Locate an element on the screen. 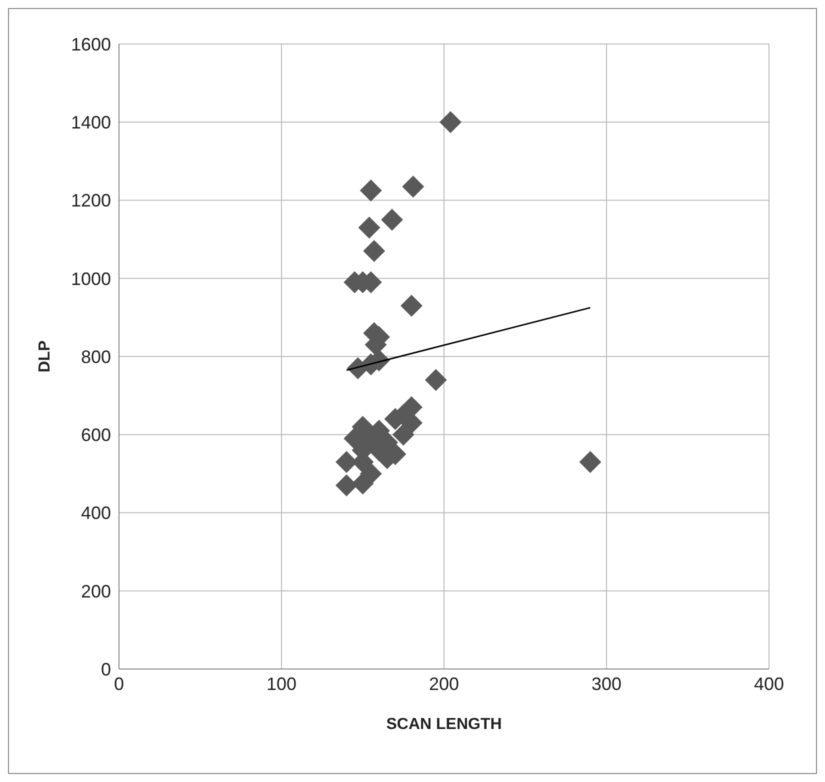 This screenshot has height=782, width=825. x-tick-label: 0 is located at coordinates (119, 684).